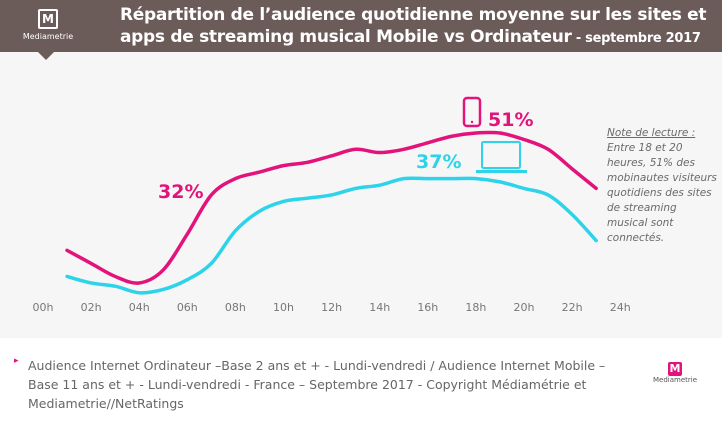 Image resolution: width=722 pixels, height=423 pixels. What do you see at coordinates (43, 307) in the screenshot?
I see `x-tick-label: 00h` at bounding box center [43, 307].